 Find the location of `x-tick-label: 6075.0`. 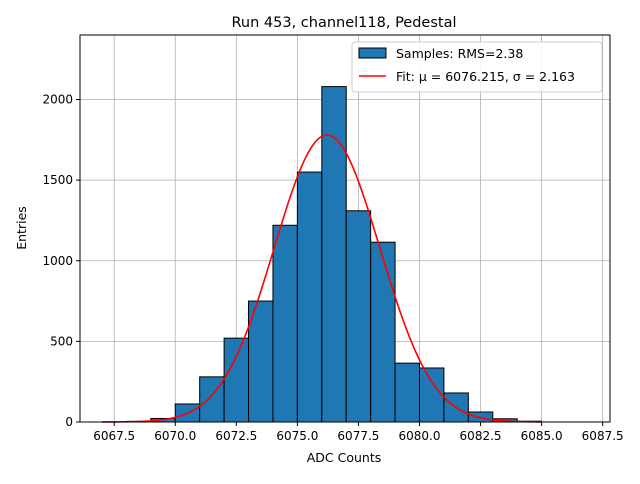

x-tick-label: 6075.0 is located at coordinates (297, 436).